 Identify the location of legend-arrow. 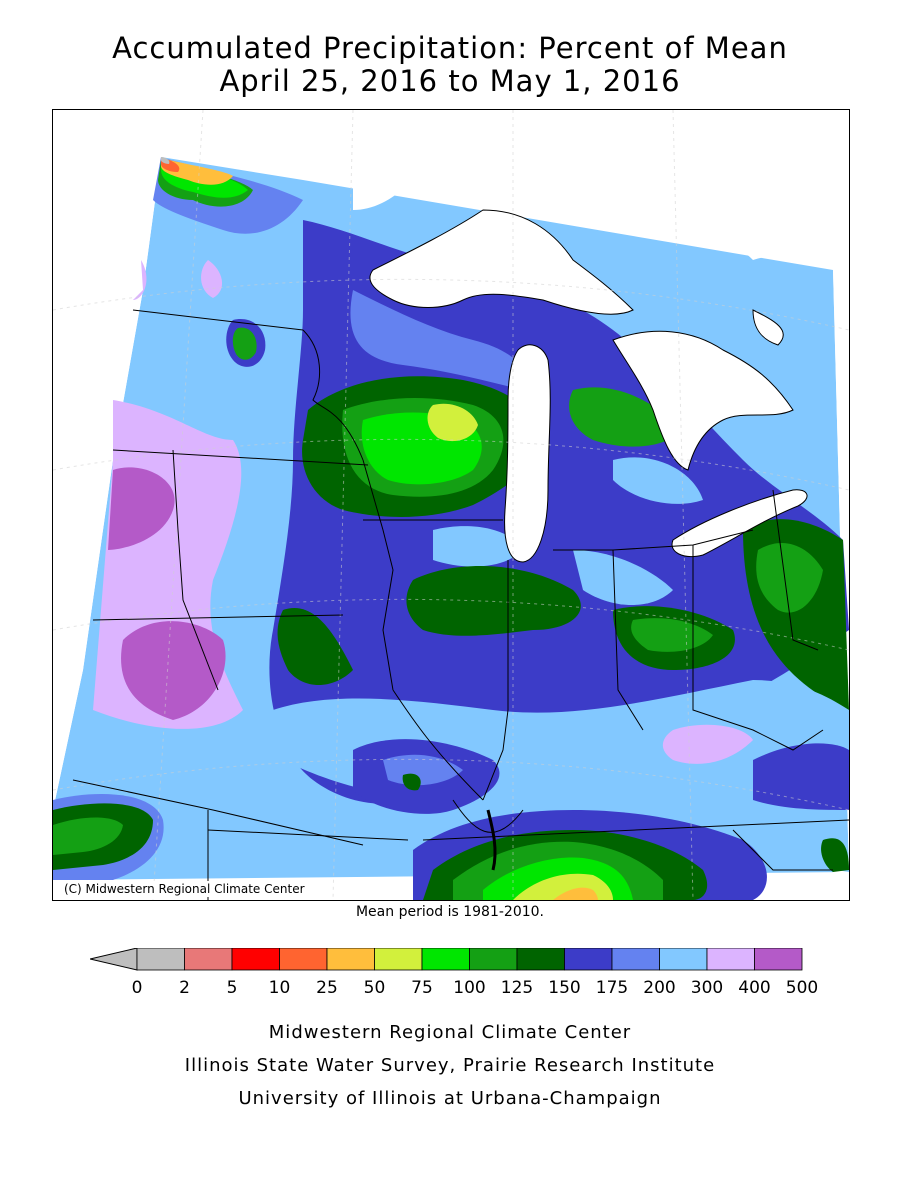
(114, 959).